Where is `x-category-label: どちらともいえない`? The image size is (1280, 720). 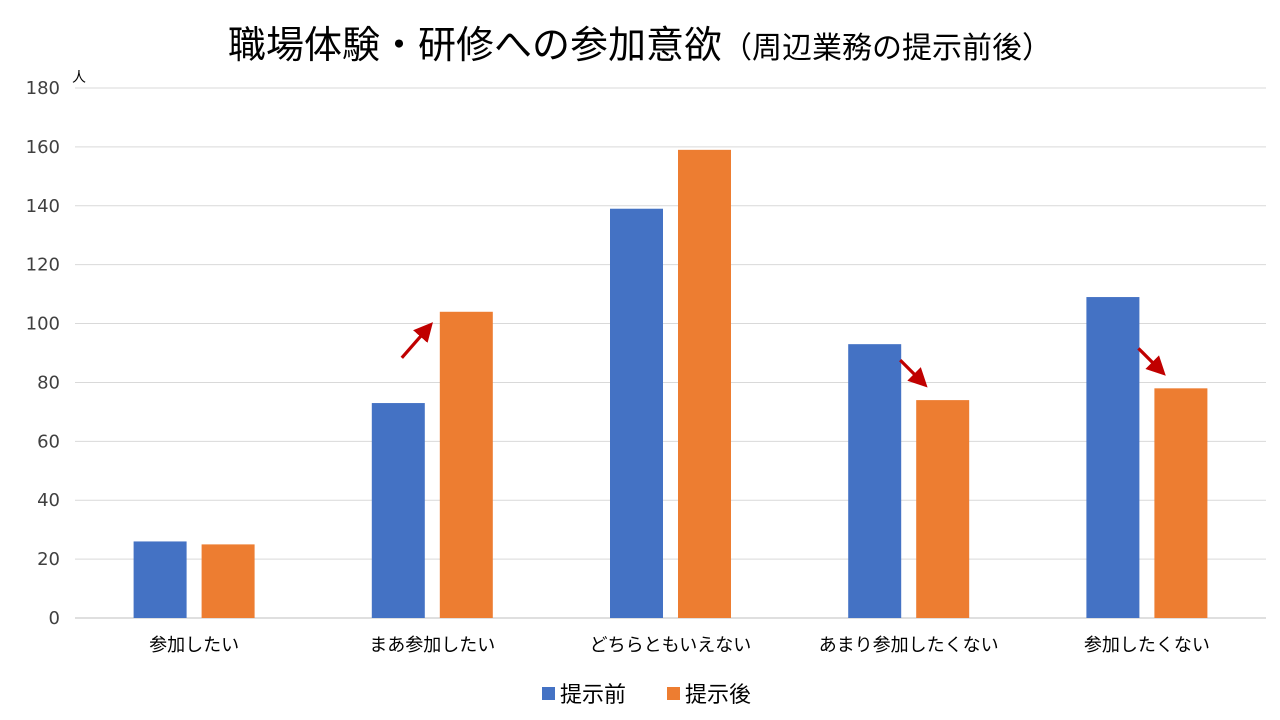
x-category-label: どちらともいえない is located at coordinates (671, 645).